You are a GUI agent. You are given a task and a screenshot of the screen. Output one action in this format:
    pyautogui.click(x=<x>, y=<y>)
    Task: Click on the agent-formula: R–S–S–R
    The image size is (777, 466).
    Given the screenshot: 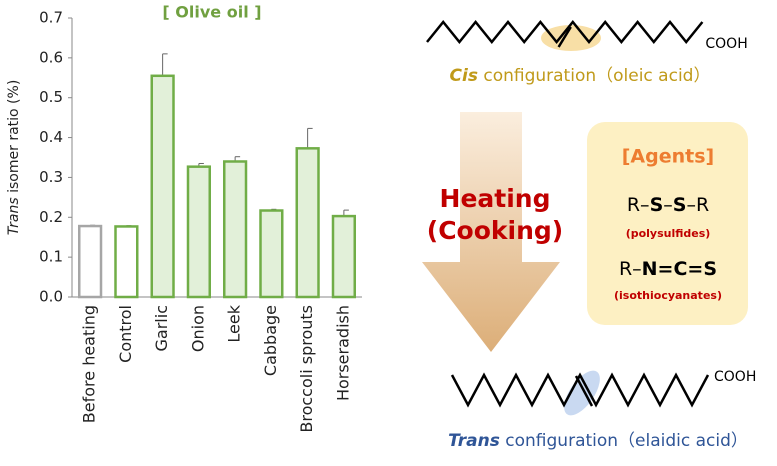 What is the action you would take?
    pyautogui.click(x=668, y=205)
    